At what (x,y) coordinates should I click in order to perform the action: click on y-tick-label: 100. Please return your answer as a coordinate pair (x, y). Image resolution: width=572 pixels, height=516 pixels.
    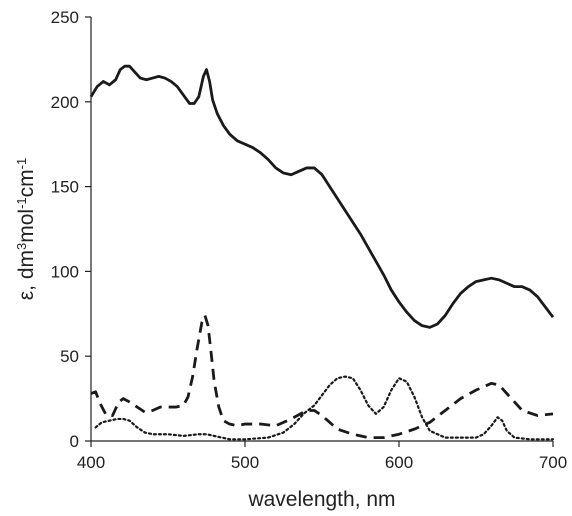
    Looking at the image, I should click on (65, 271).